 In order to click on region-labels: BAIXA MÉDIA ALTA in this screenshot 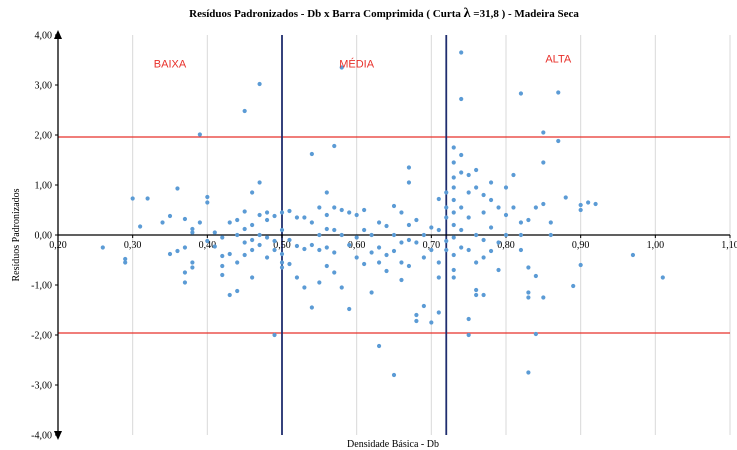, I will do `click(363, 62)`.